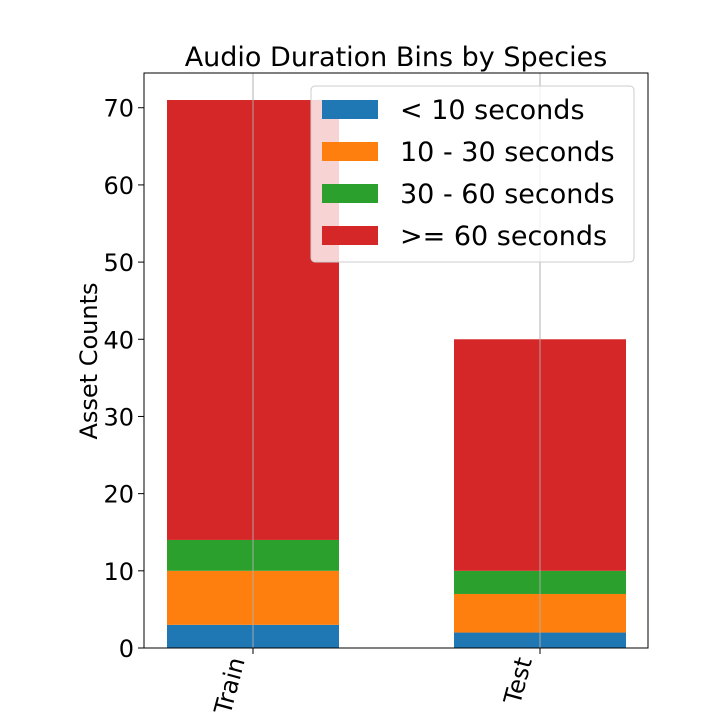 The height and width of the screenshot is (724, 720). What do you see at coordinates (89, 360) in the screenshot?
I see `y-axis-label: Asset Counts` at bounding box center [89, 360].